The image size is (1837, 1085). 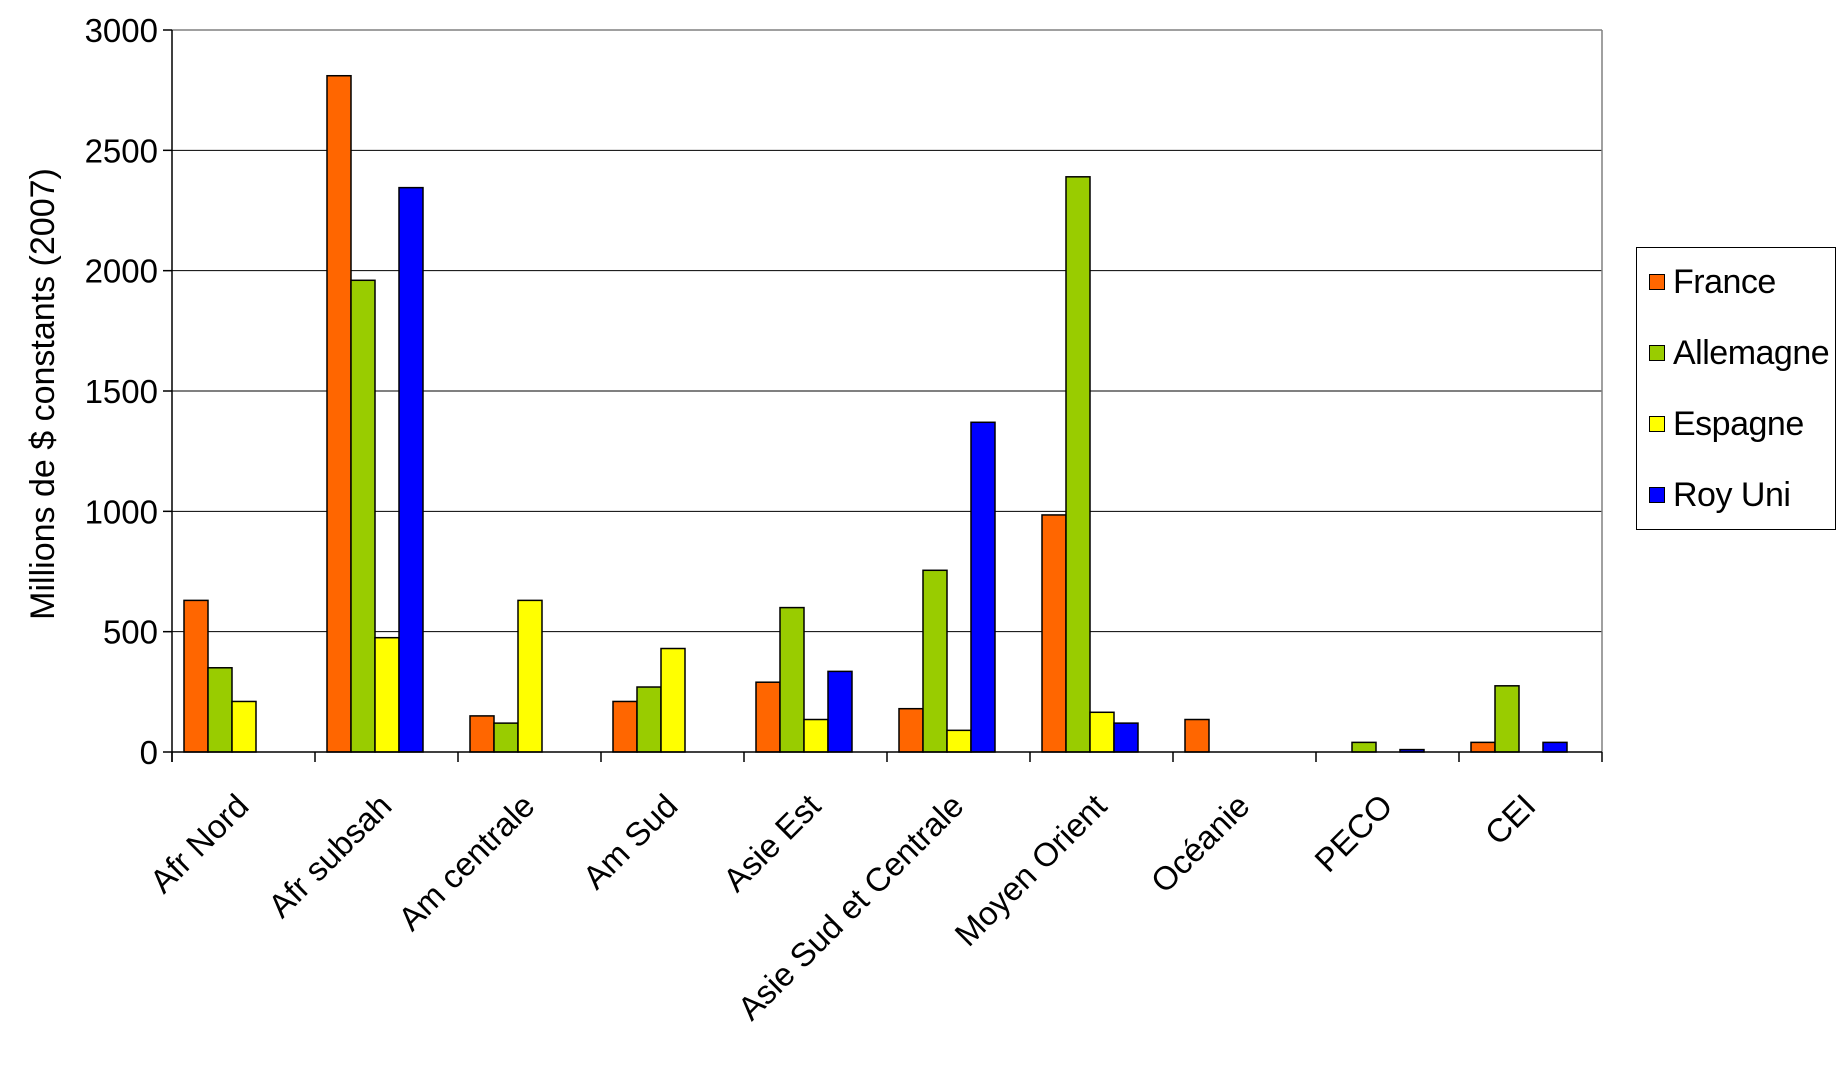 What do you see at coordinates (121, 150) in the screenshot?
I see `y-tick-label: 2500` at bounding box center [121, 150].